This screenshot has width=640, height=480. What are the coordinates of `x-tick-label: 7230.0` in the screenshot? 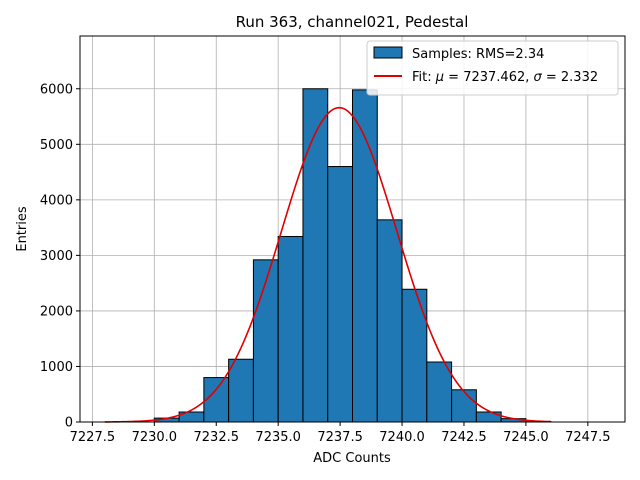 It's located at (155, 437).